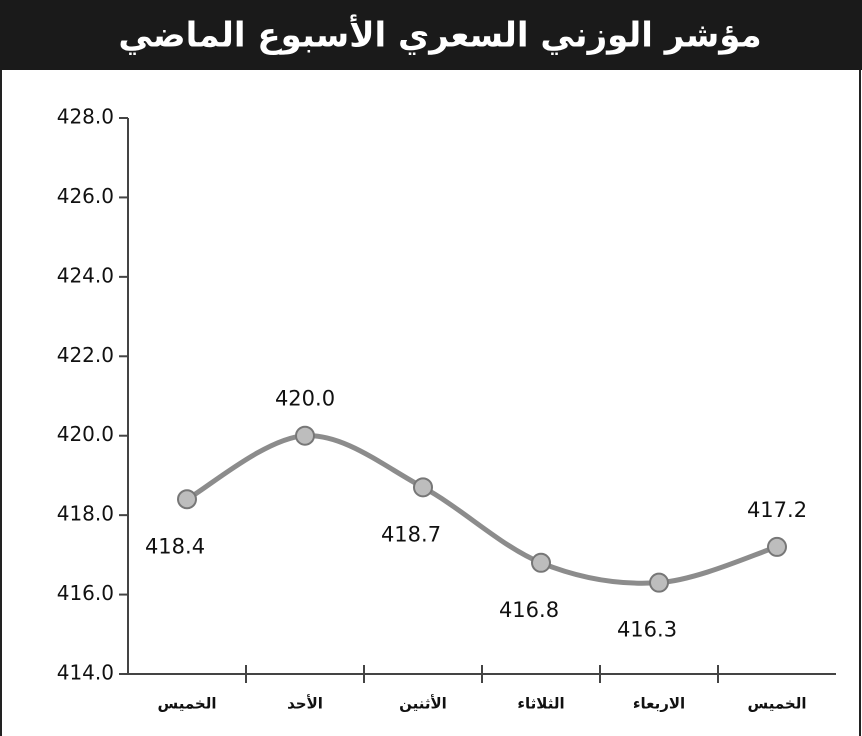 This screenshot has height=736, width=862. What do you see at coordinates (659, 704) in the screenshot?
I see `x-tick-label: الاربعاء` at bounding box center [659, 704].